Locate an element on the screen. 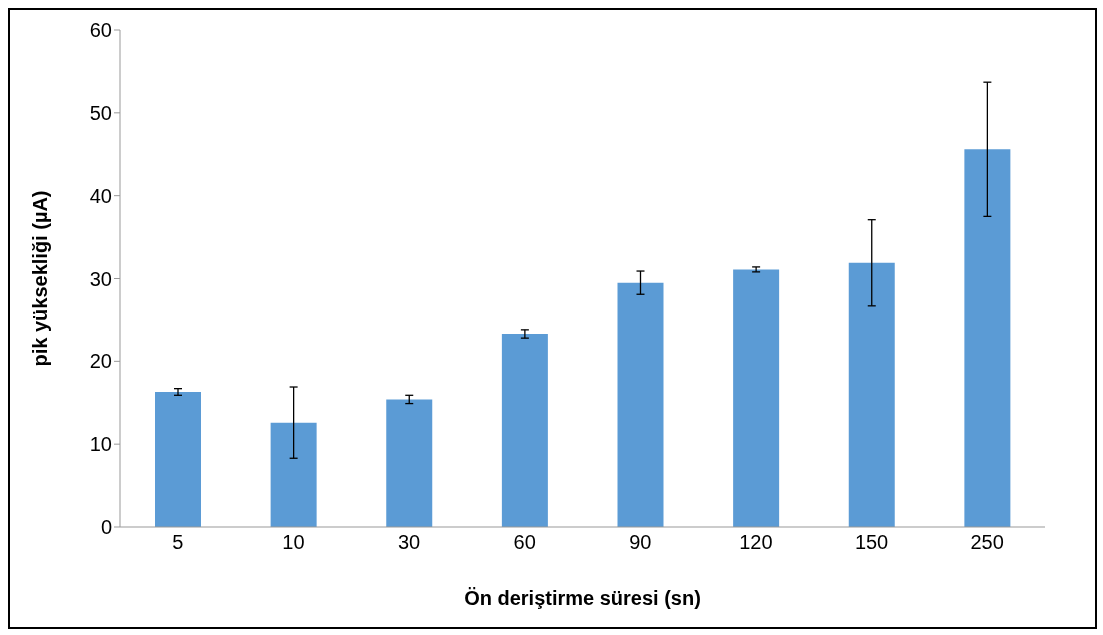  x-tick-label: 10 is located at coordinates (293, 542).